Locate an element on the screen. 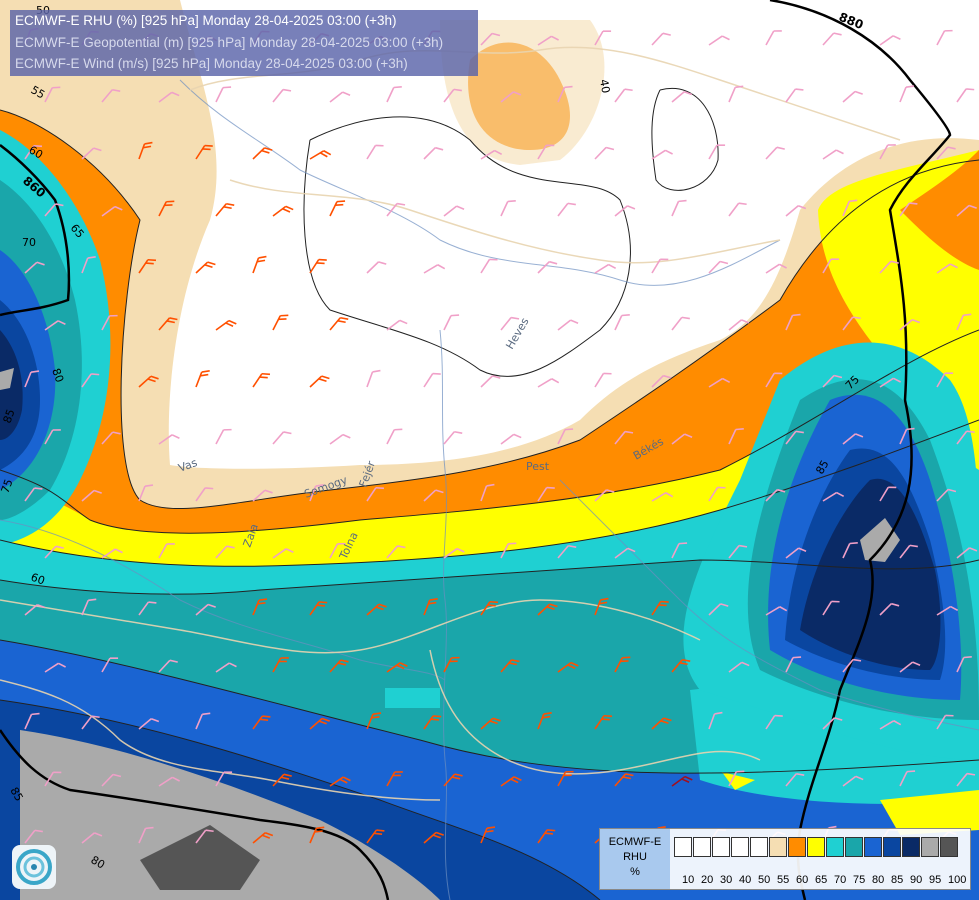 The image size is (979, 900). rhu-island is located at coordinates (412, 698).